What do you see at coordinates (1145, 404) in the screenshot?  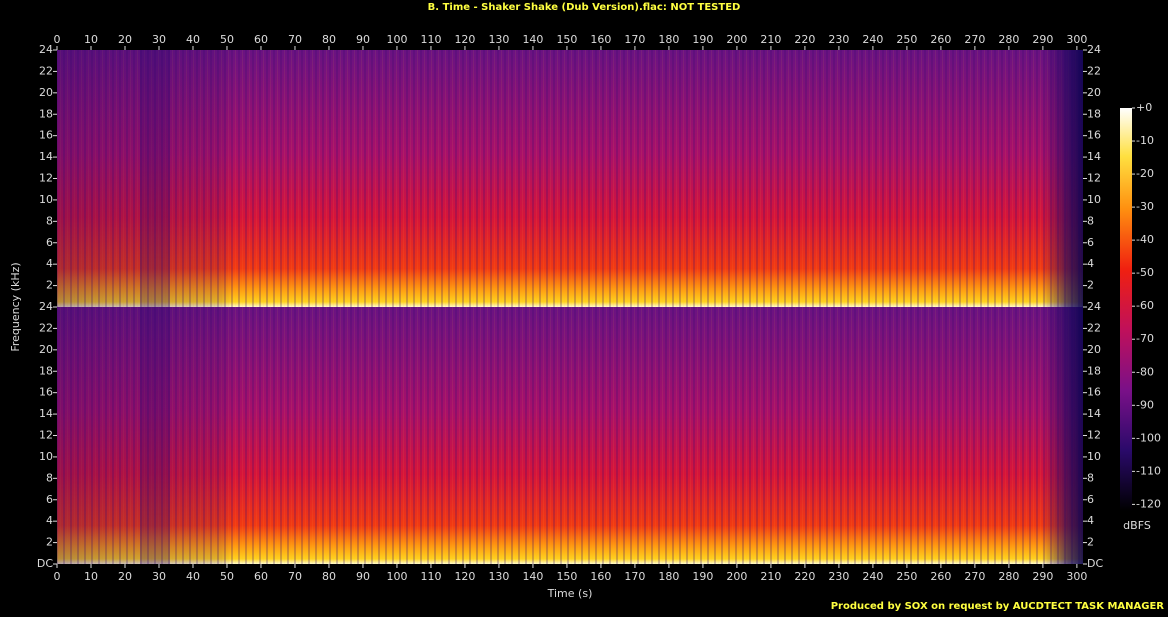 I see `colorbar-tick-label: -90` at bounding box center [1145, 404].